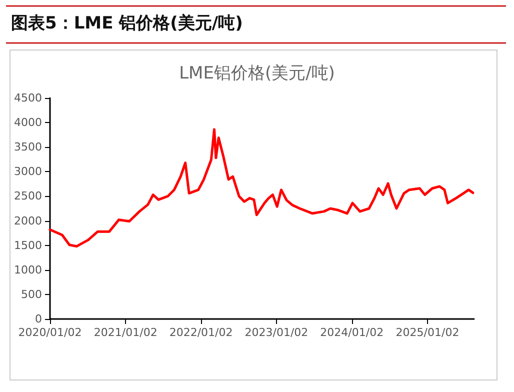 This screenshot has width=514, height=392. I want to click on x-tick-label: 2021/01/02, so click(126, 332).